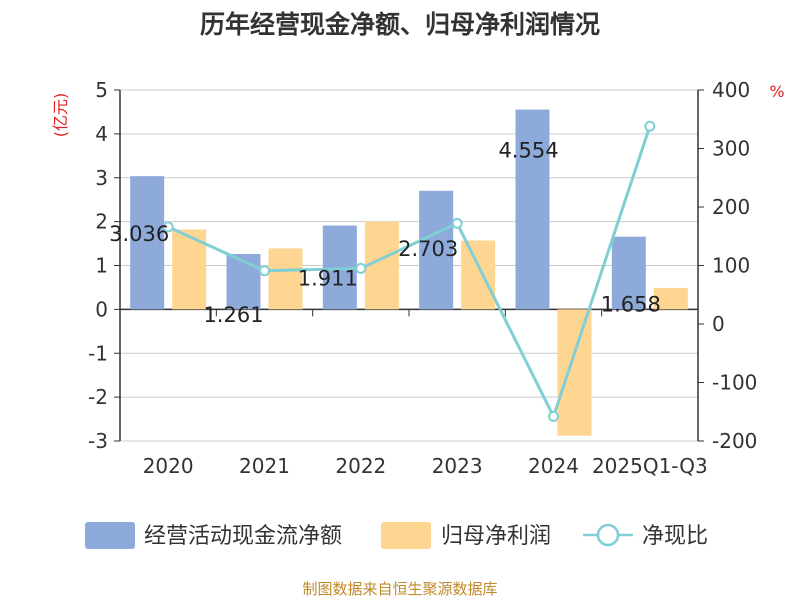 The height and width of the screenshot is (600, 800). Describe the element at coordinates (528, 151) in the screenshot. I see `data-label-cashflow: 4.554` at that location.